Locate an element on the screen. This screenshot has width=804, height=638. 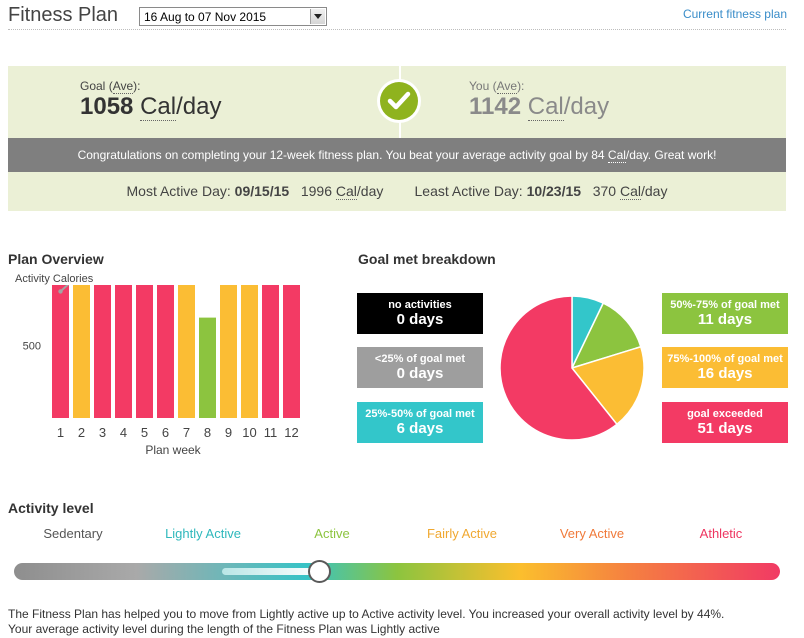
x-tick-label: 4 is located at coordinates (123, 432).